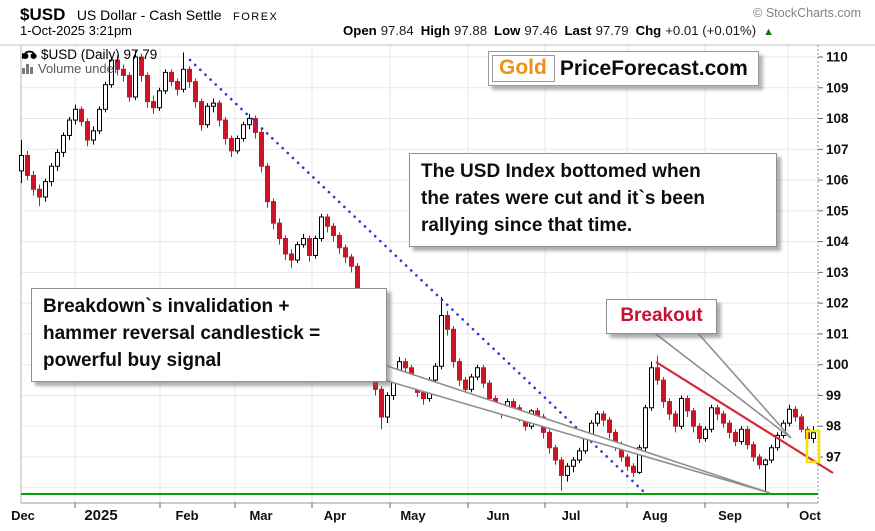 This screenshot has width=875, height=531. What do you see at coordinates (578, 30) in the screenshot?
I see `last-label: Last` at bounding box center [578, 30].